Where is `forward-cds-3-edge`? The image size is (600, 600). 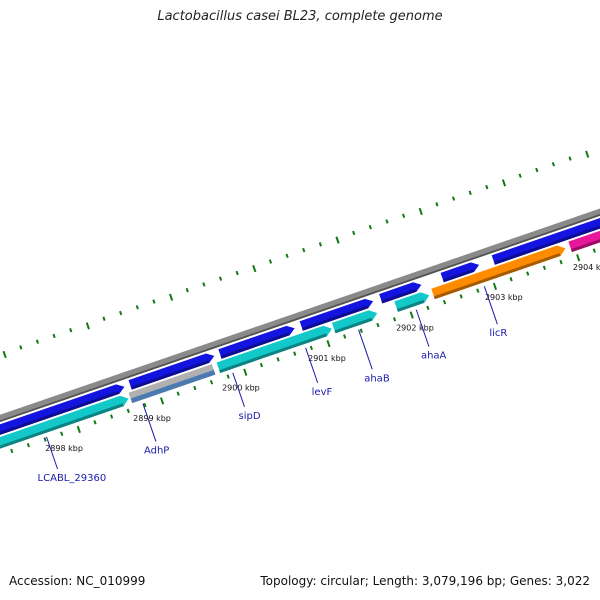 forward-cds-3-edge is located at coordinates (255, 345).